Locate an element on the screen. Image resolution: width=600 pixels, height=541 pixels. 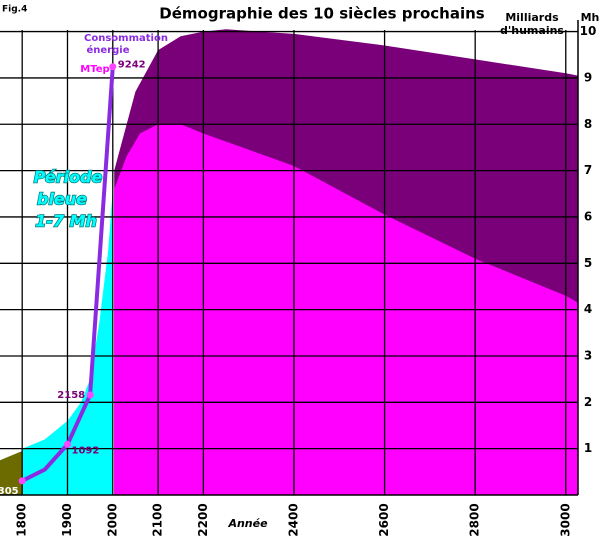
x-tick-label: 2800 is located at coordinates (475, 519).